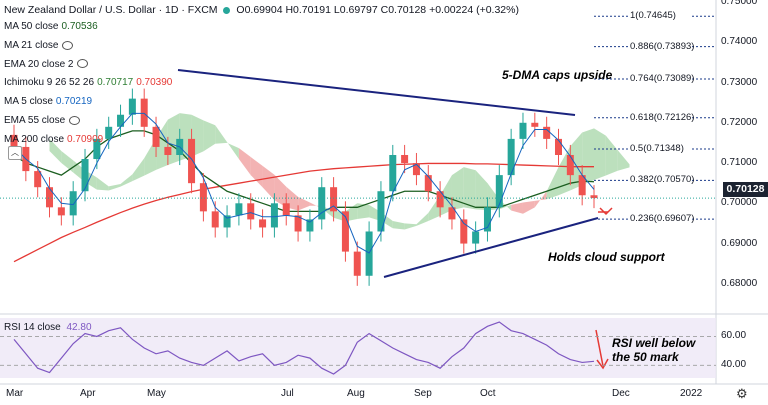 The width and height of the screenshot is (768, 405). Describe the element at coordinates (739, 283) in the screenshot. I see `price-tick-label: 0.68000` at that location.